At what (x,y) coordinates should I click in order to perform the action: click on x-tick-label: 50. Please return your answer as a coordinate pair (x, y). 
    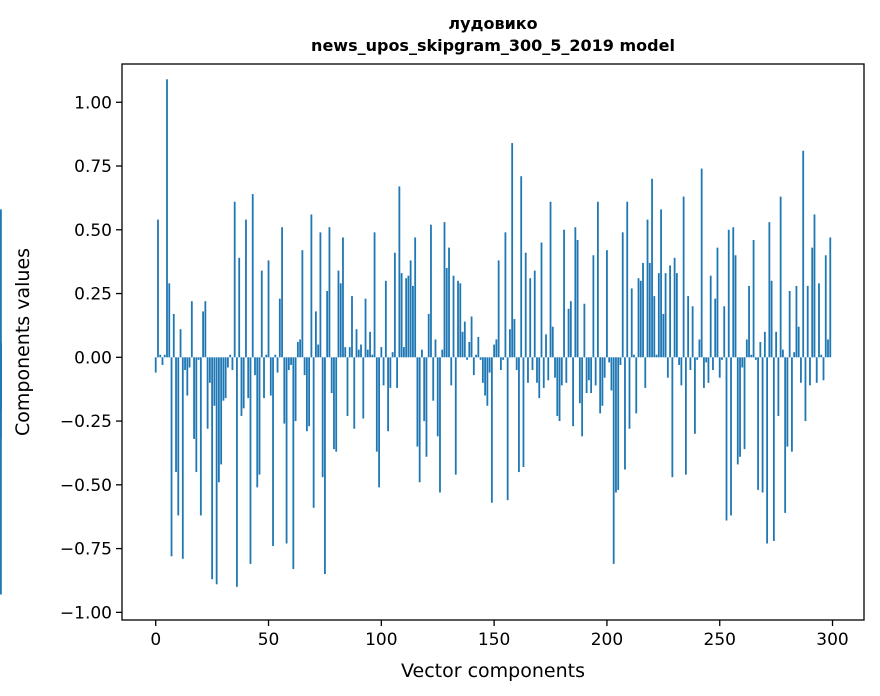
    Looking at the image, I should click on (269, 640).